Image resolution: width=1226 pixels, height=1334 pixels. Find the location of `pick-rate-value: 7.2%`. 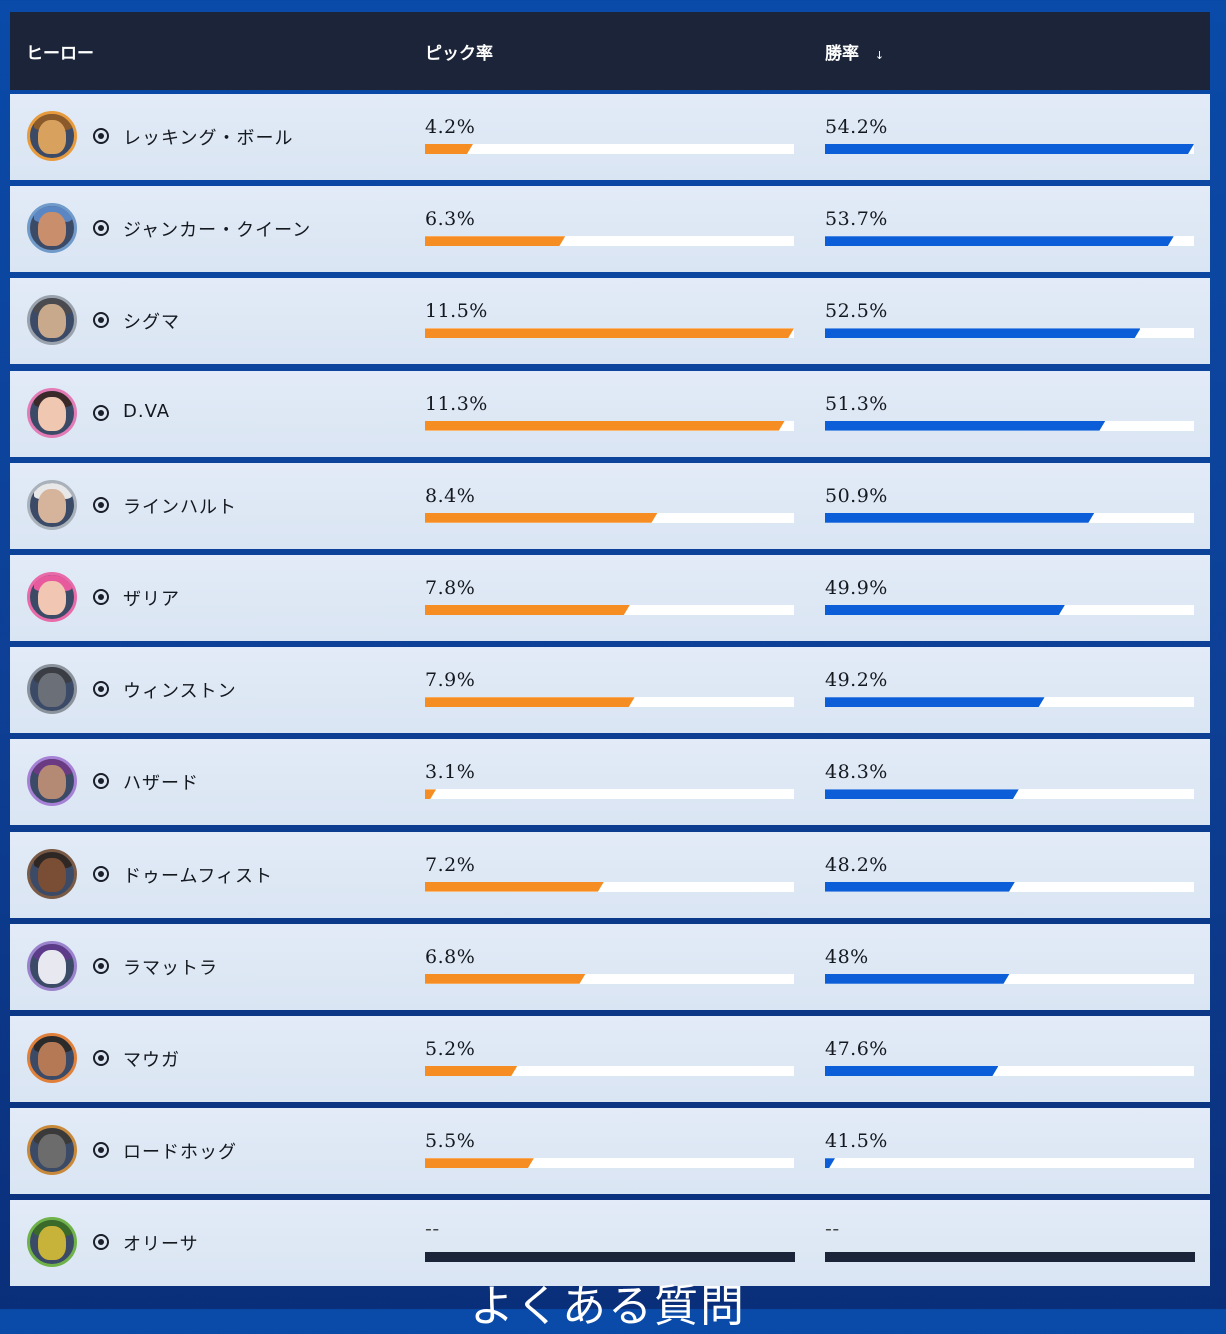

pick-rate-value: 7.2% is located at coordinates (450, 864).